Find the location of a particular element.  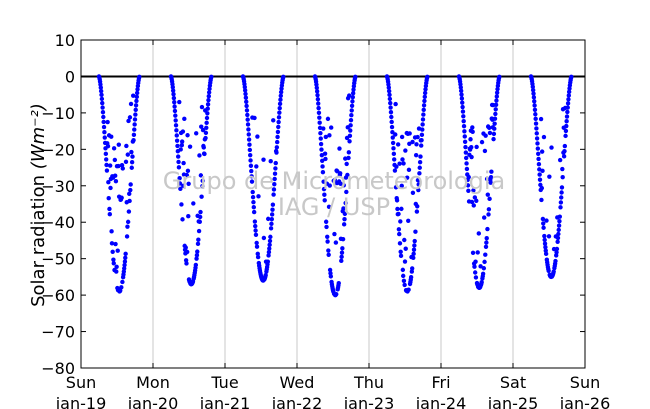

x-tick-date: jan-26 is located at coordinates (585, 401).